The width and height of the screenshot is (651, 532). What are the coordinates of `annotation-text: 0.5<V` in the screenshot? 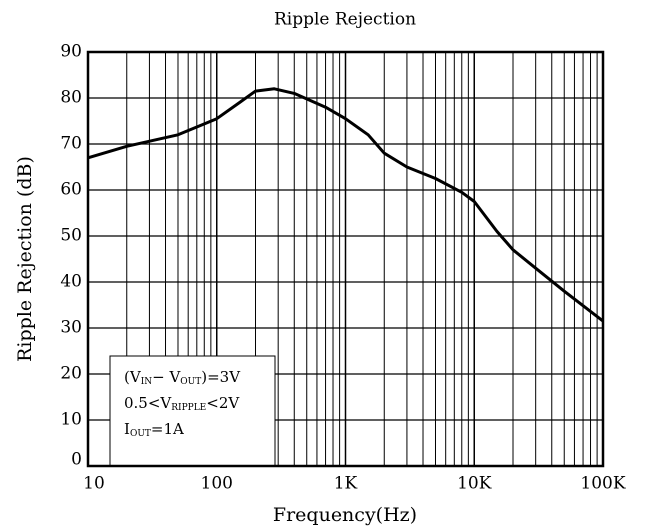 It's located at (148, 403).